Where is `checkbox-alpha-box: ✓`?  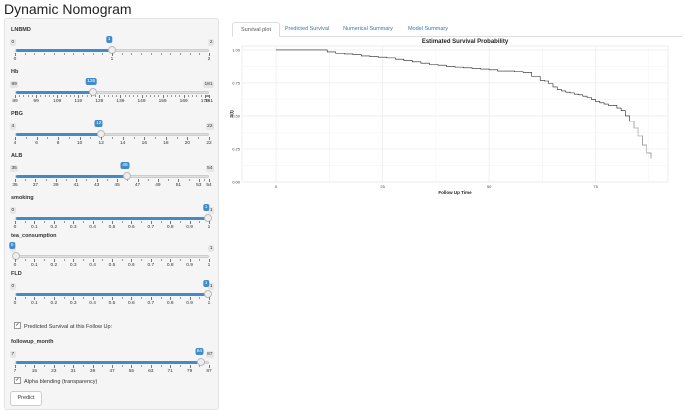 checkbox-alpha-box: ✓ is located at coordinates (17, 380).